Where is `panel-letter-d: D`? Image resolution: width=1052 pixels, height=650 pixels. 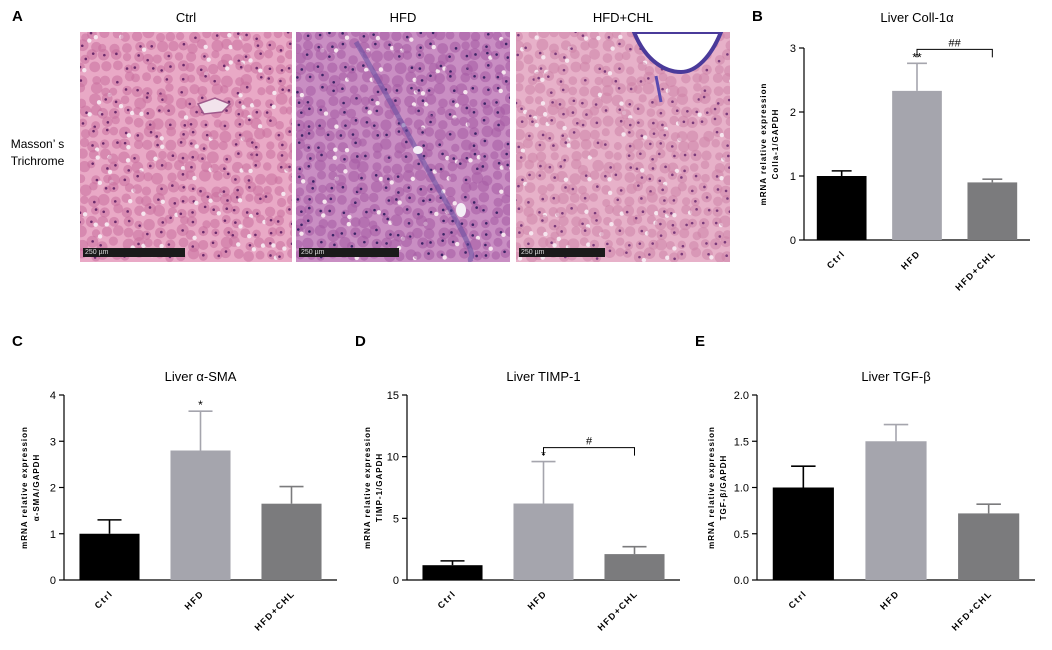 panel-letter-d: D is located at coordinates (360, 341).